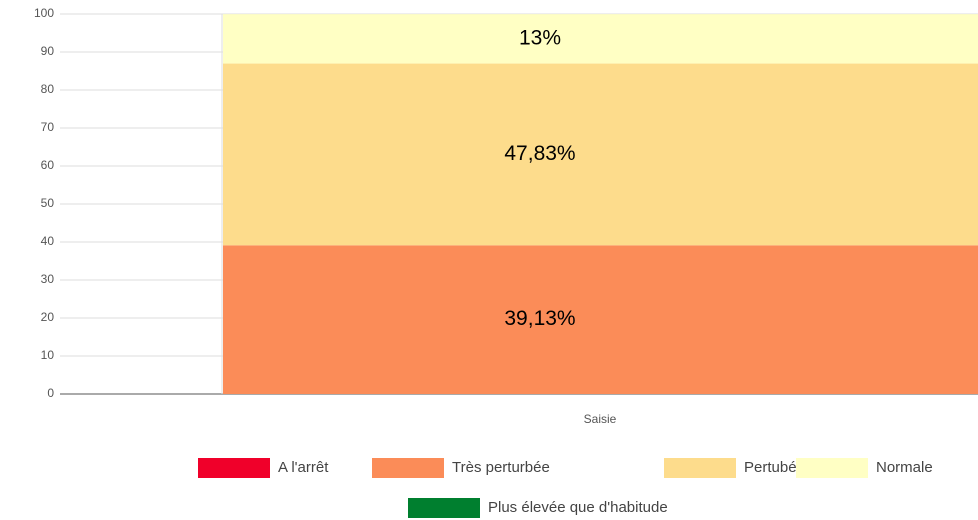 The height and width of the screenshot is (520, 978). Describe the element at coordinates (48, 355) in the screenshot. I see `y-tick-label: 10` at that location.